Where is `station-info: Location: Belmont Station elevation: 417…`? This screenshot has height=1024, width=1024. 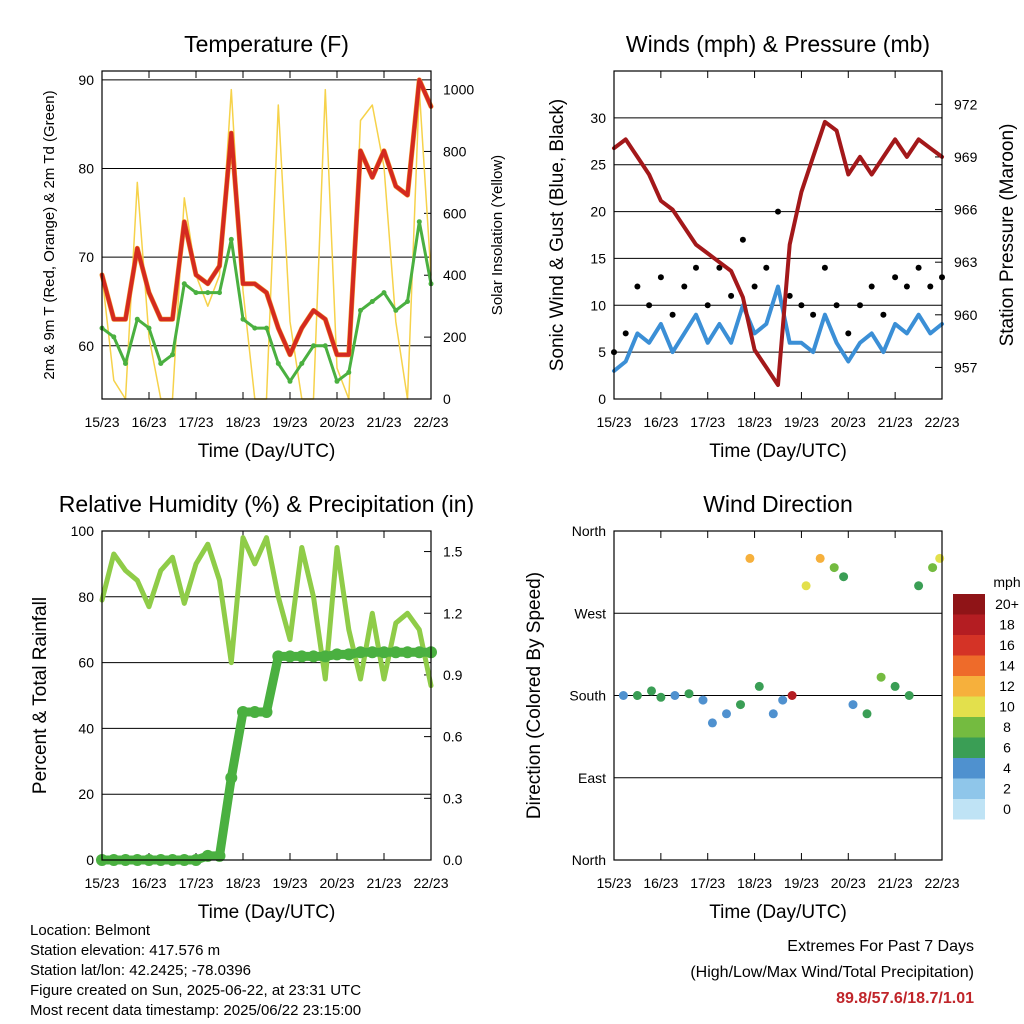
station-info: Location: Belmont Station elevation: 417… is located at coordinates (195, 971).